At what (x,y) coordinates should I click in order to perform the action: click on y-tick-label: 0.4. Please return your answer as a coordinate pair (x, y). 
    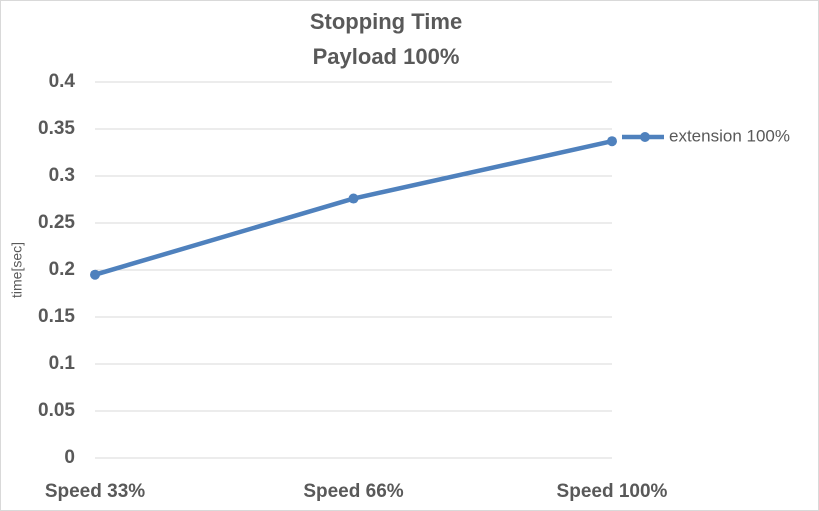
    Looking at the image, I should click on (62, 81).